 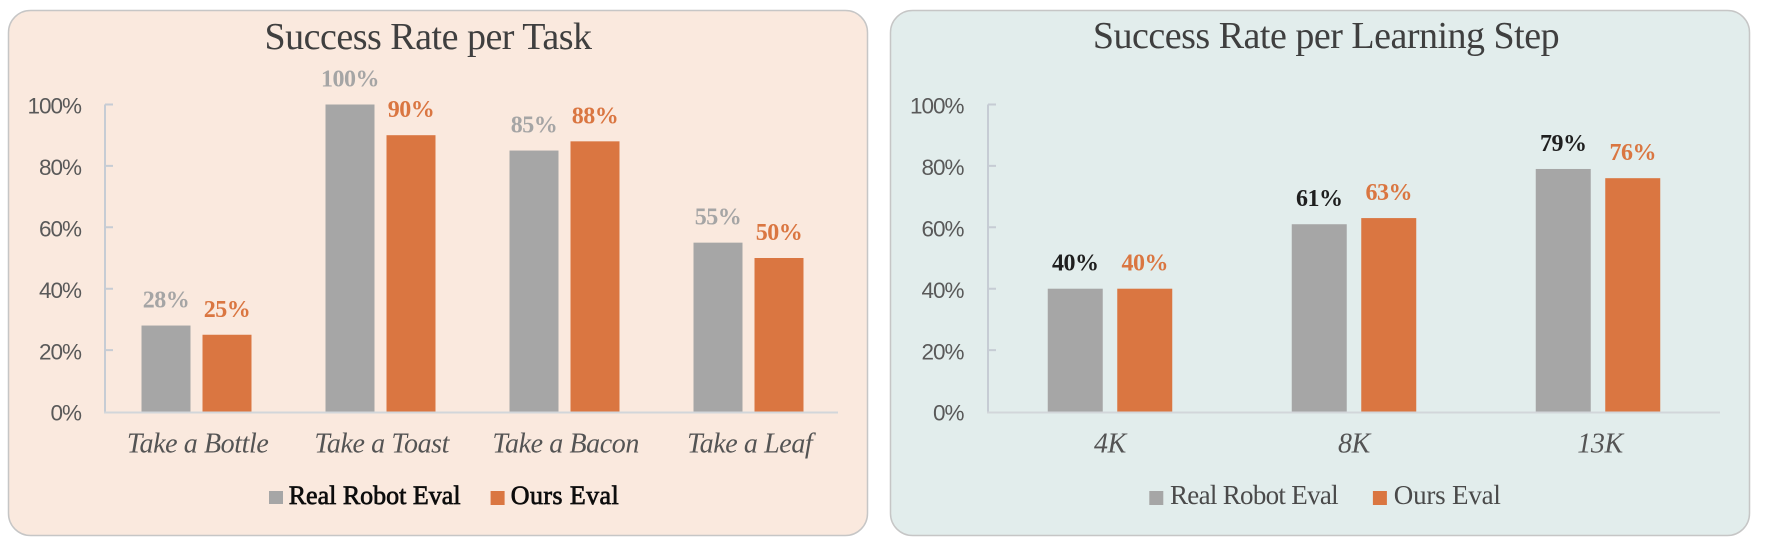 What do you see at coordinates (1319, 199) in the screenshot?
I see `svg-text: 61%` at bounding box center [1319, 199].